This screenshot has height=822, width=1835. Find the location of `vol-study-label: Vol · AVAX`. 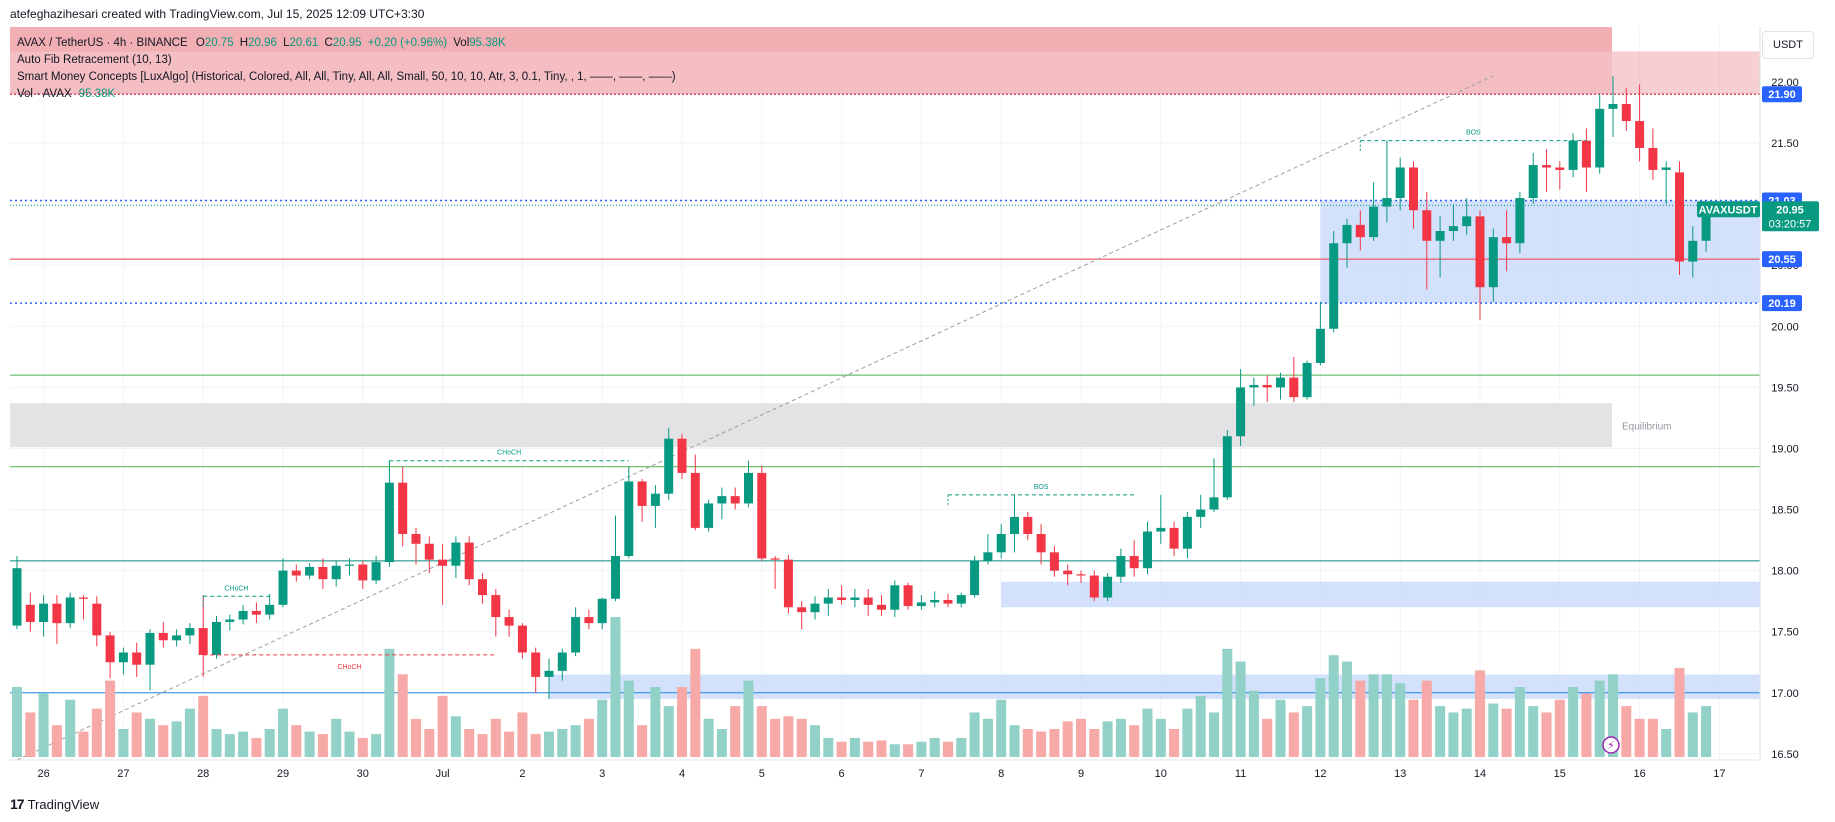

vol-study-label: Vol · AVAX is located at coordinates (44, 94).